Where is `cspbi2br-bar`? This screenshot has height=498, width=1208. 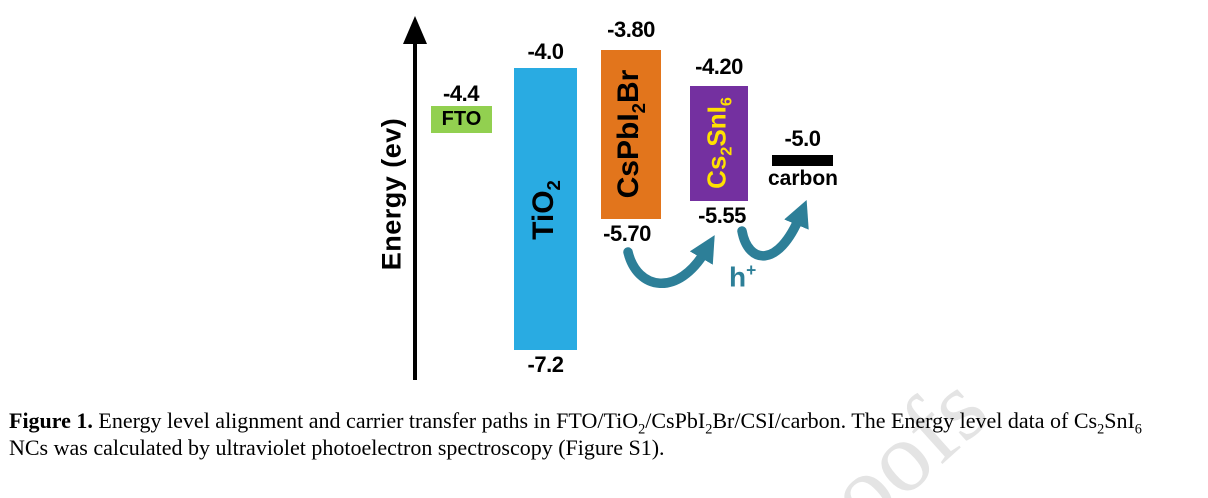
cspbi2br-bar is located at coordinates (631, 134).